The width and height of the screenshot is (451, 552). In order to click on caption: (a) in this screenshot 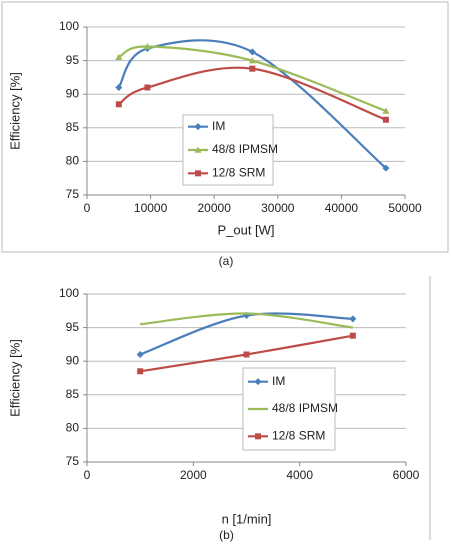, I will do `click(226, 261)`.